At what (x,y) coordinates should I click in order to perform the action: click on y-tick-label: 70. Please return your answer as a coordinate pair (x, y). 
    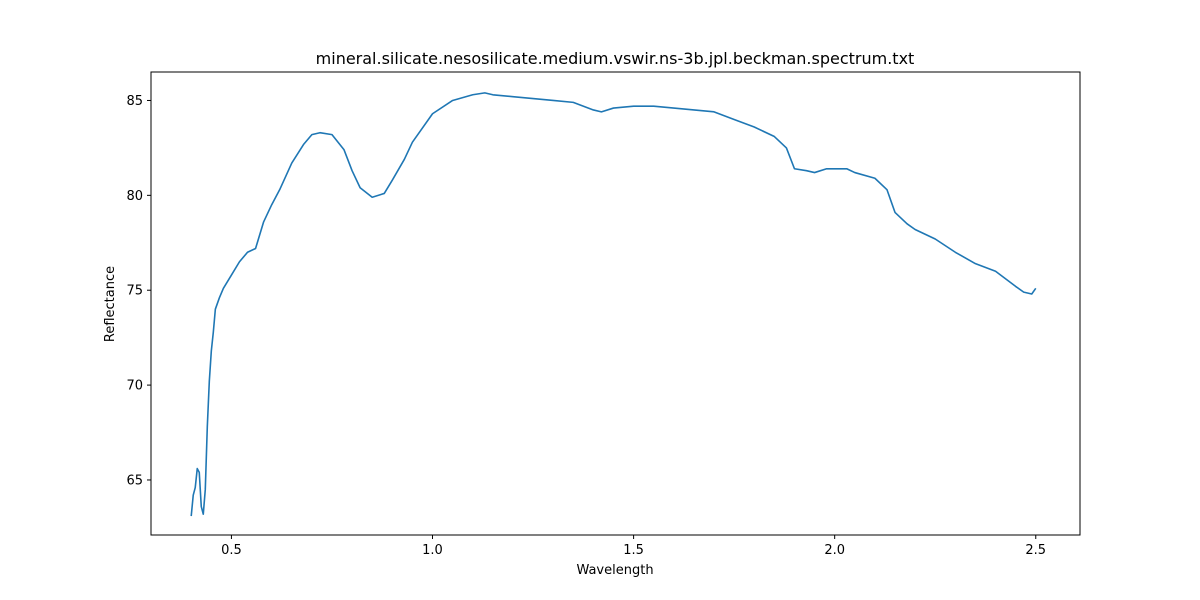
    Looking at the image, I should click on (134, 386).